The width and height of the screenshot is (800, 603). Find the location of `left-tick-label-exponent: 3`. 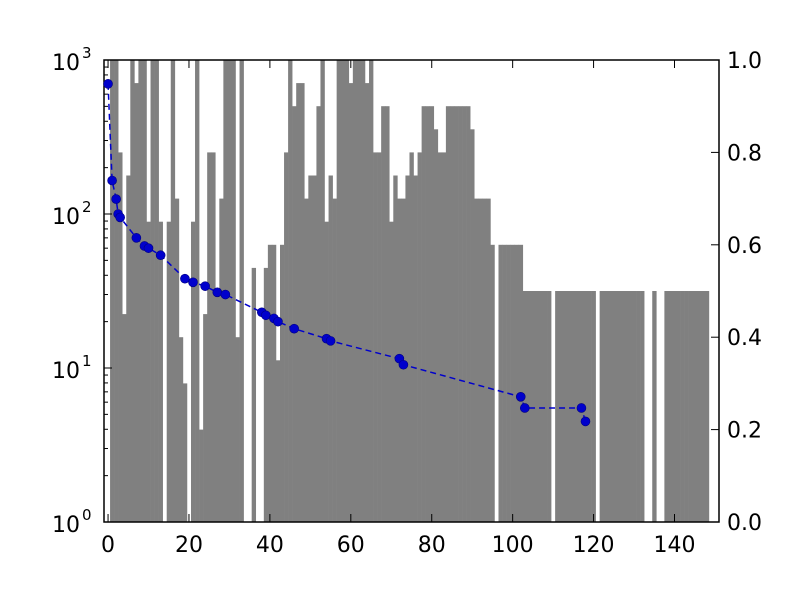

left-tick-label-exponent: 3 is located at coordinates (87, 53).